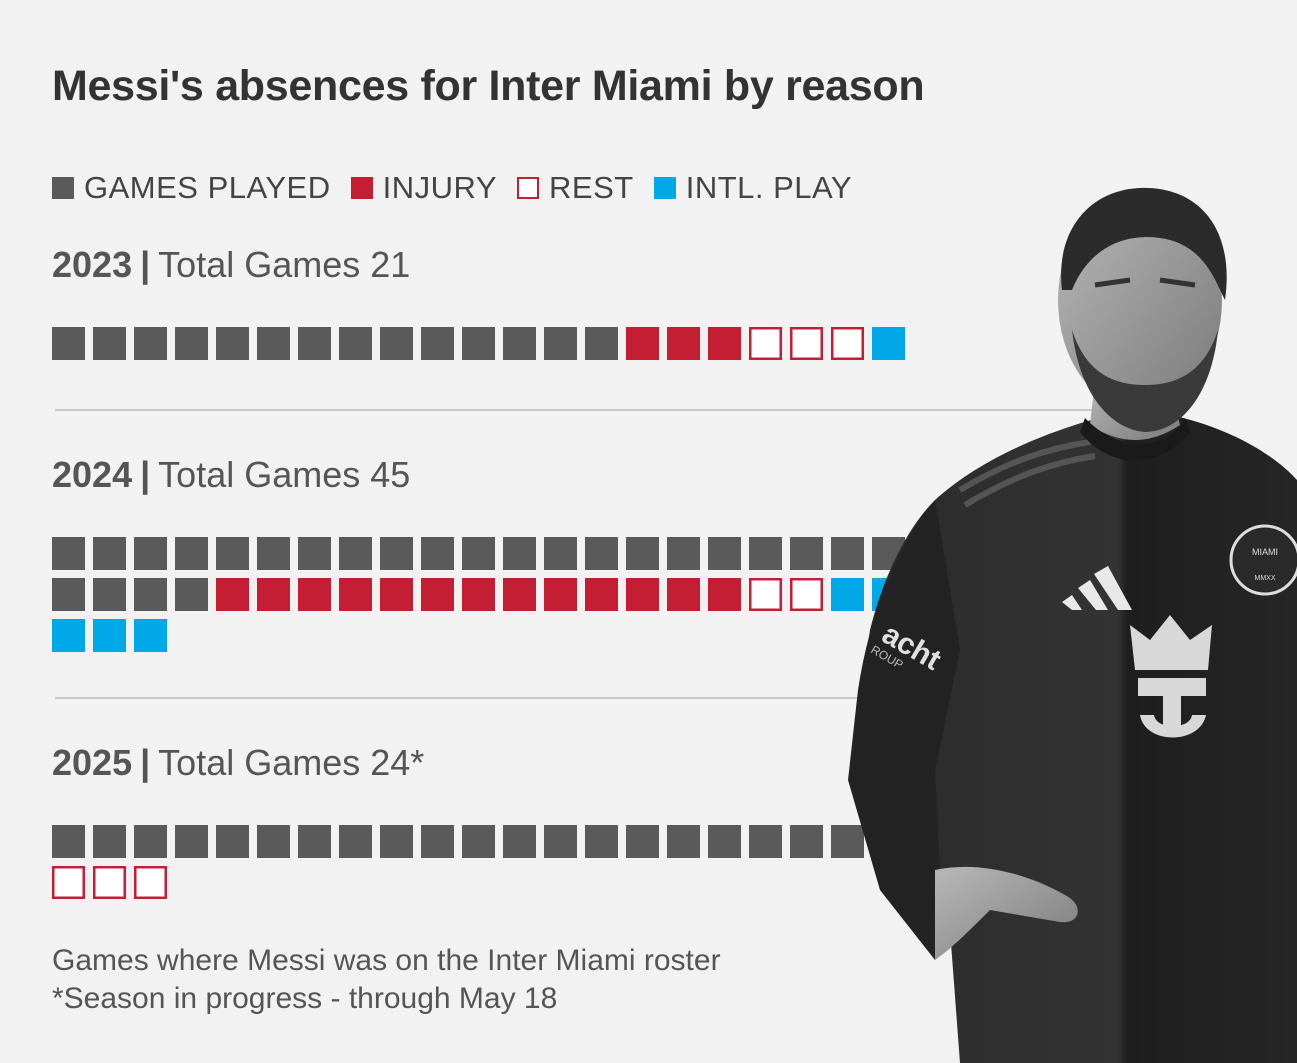  Describe the element at coordinates (92, 762) in the screenshot. I see `section-year-2025: 2025` at that location.